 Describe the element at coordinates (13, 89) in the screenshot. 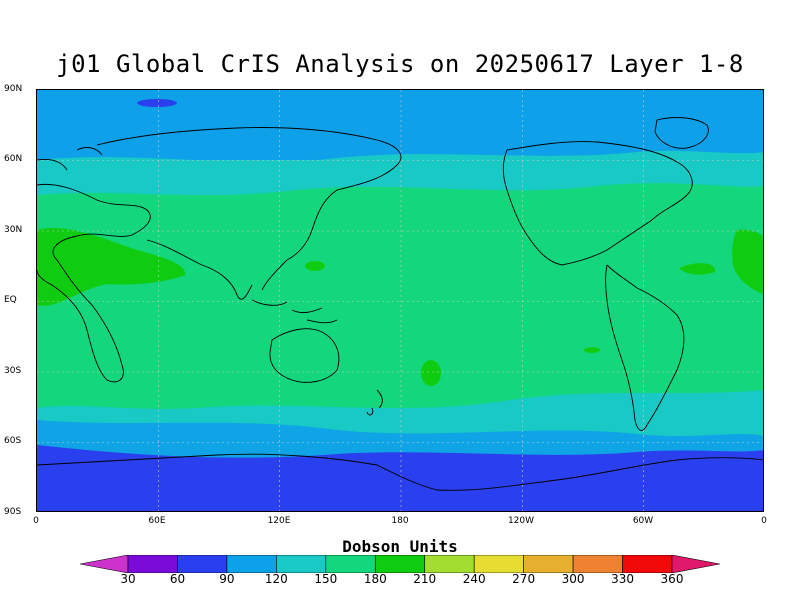

I see `y-tick-90n: 90N` at that location.